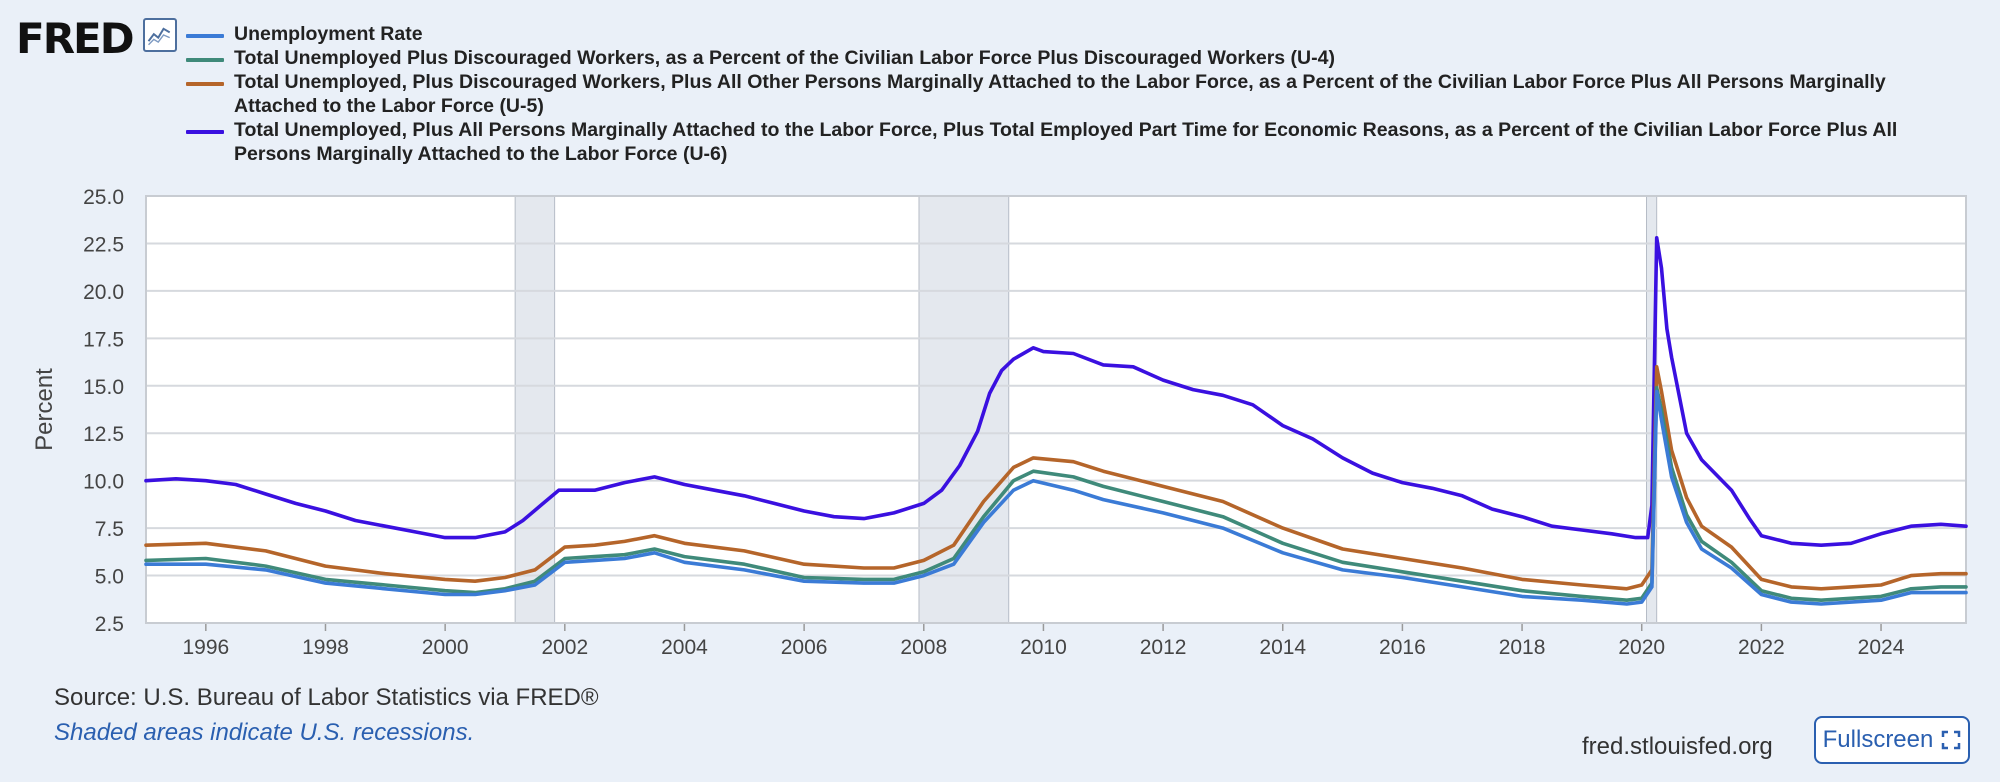 The width and height of the screenshot is (2000, 782). I want to click on y-tick-label: 7.5, so click(109, 529).